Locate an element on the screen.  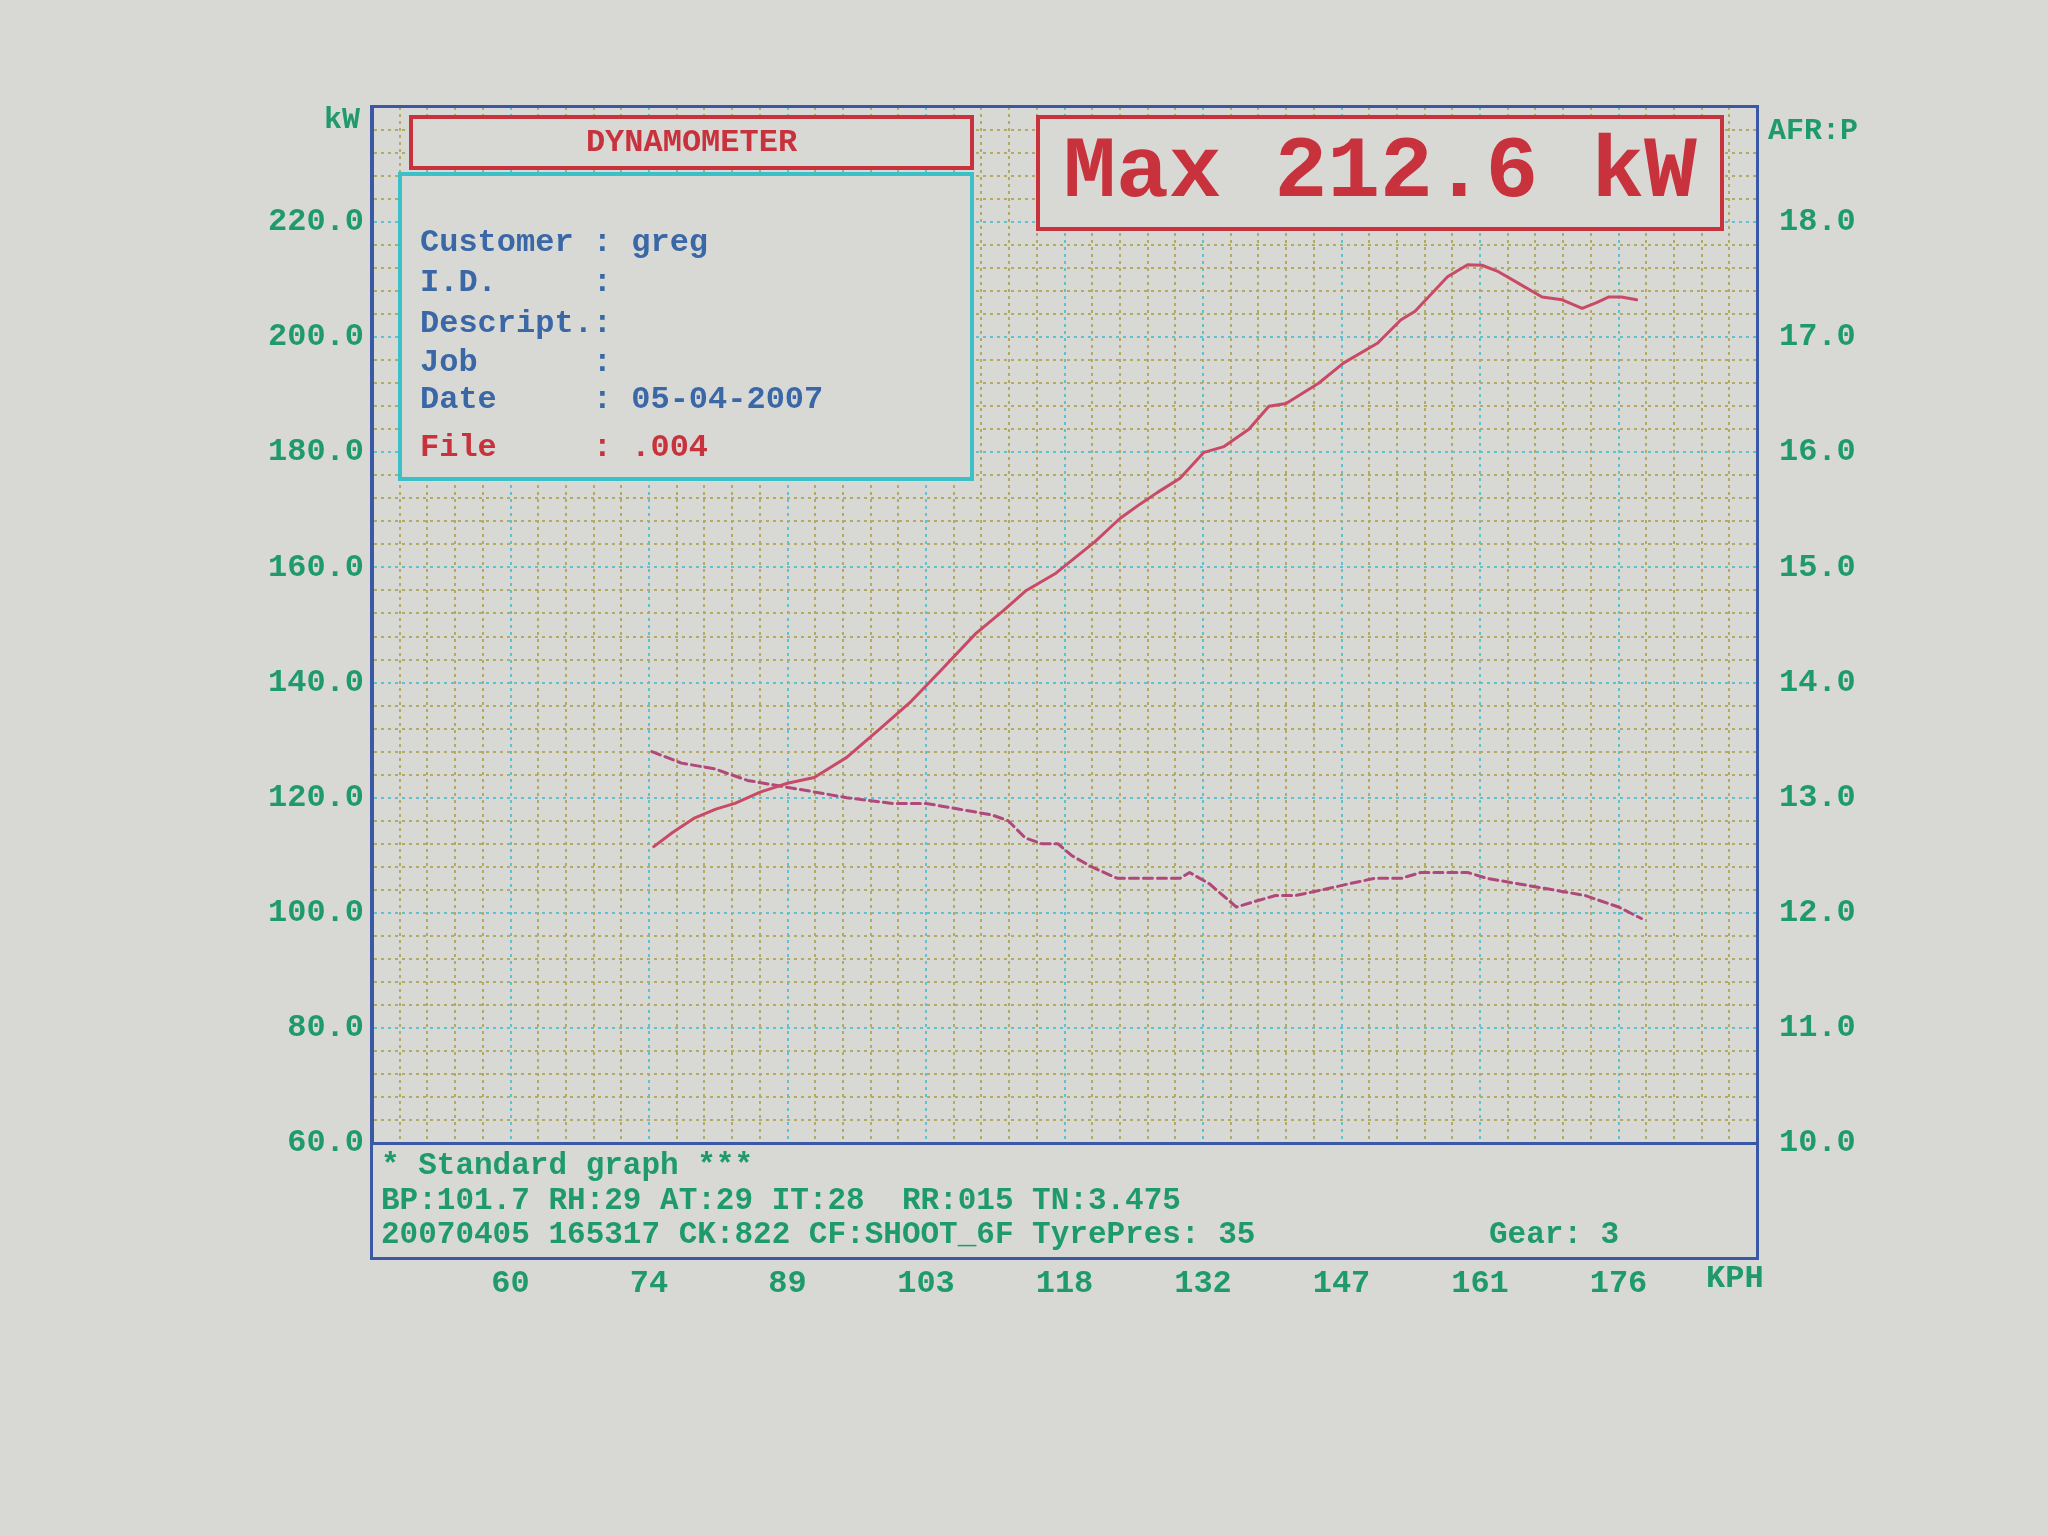
x-tick-label: 89 is located at coordinates (787, 1284).